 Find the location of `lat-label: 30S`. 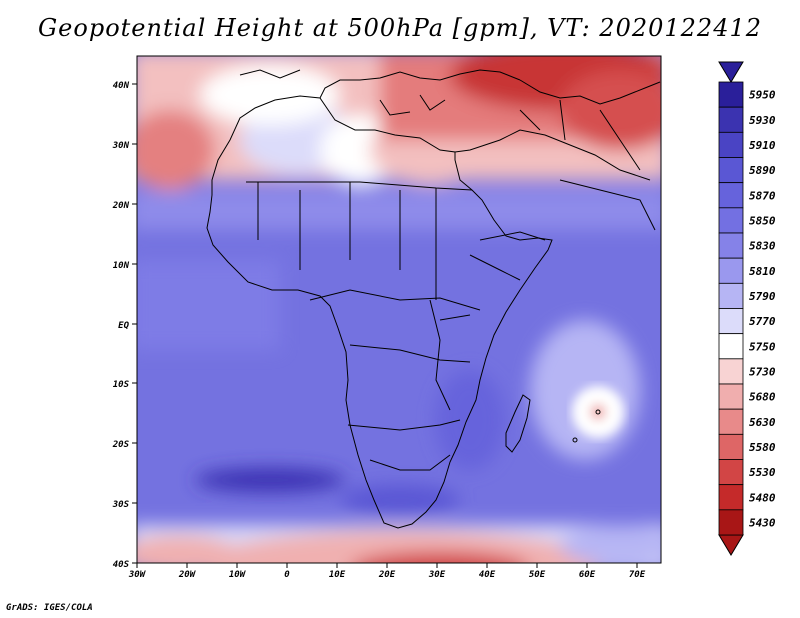

lat-label: 30S is located at coordinates (121, 505).